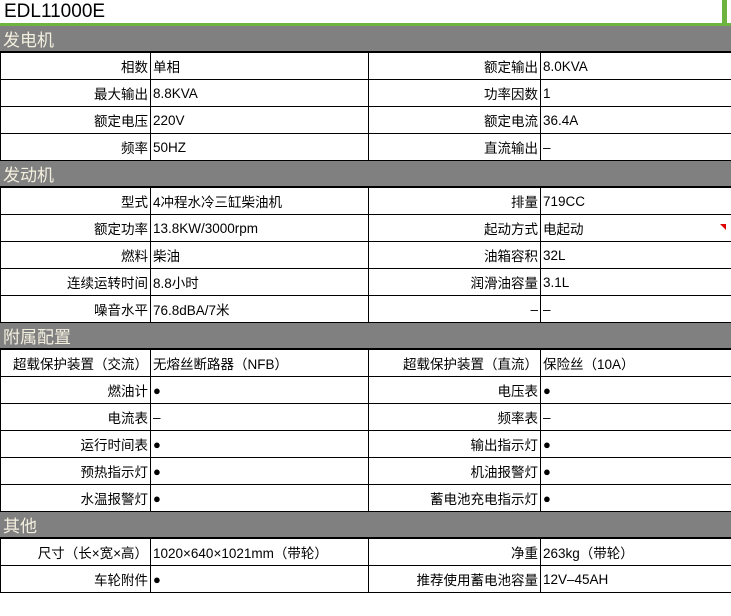 This screenshot has width=731, height=616. What do you see at coordinates (75, 201) in the screenshot?
I see `row-label-left: 型式` at bounding box center [75, 201].